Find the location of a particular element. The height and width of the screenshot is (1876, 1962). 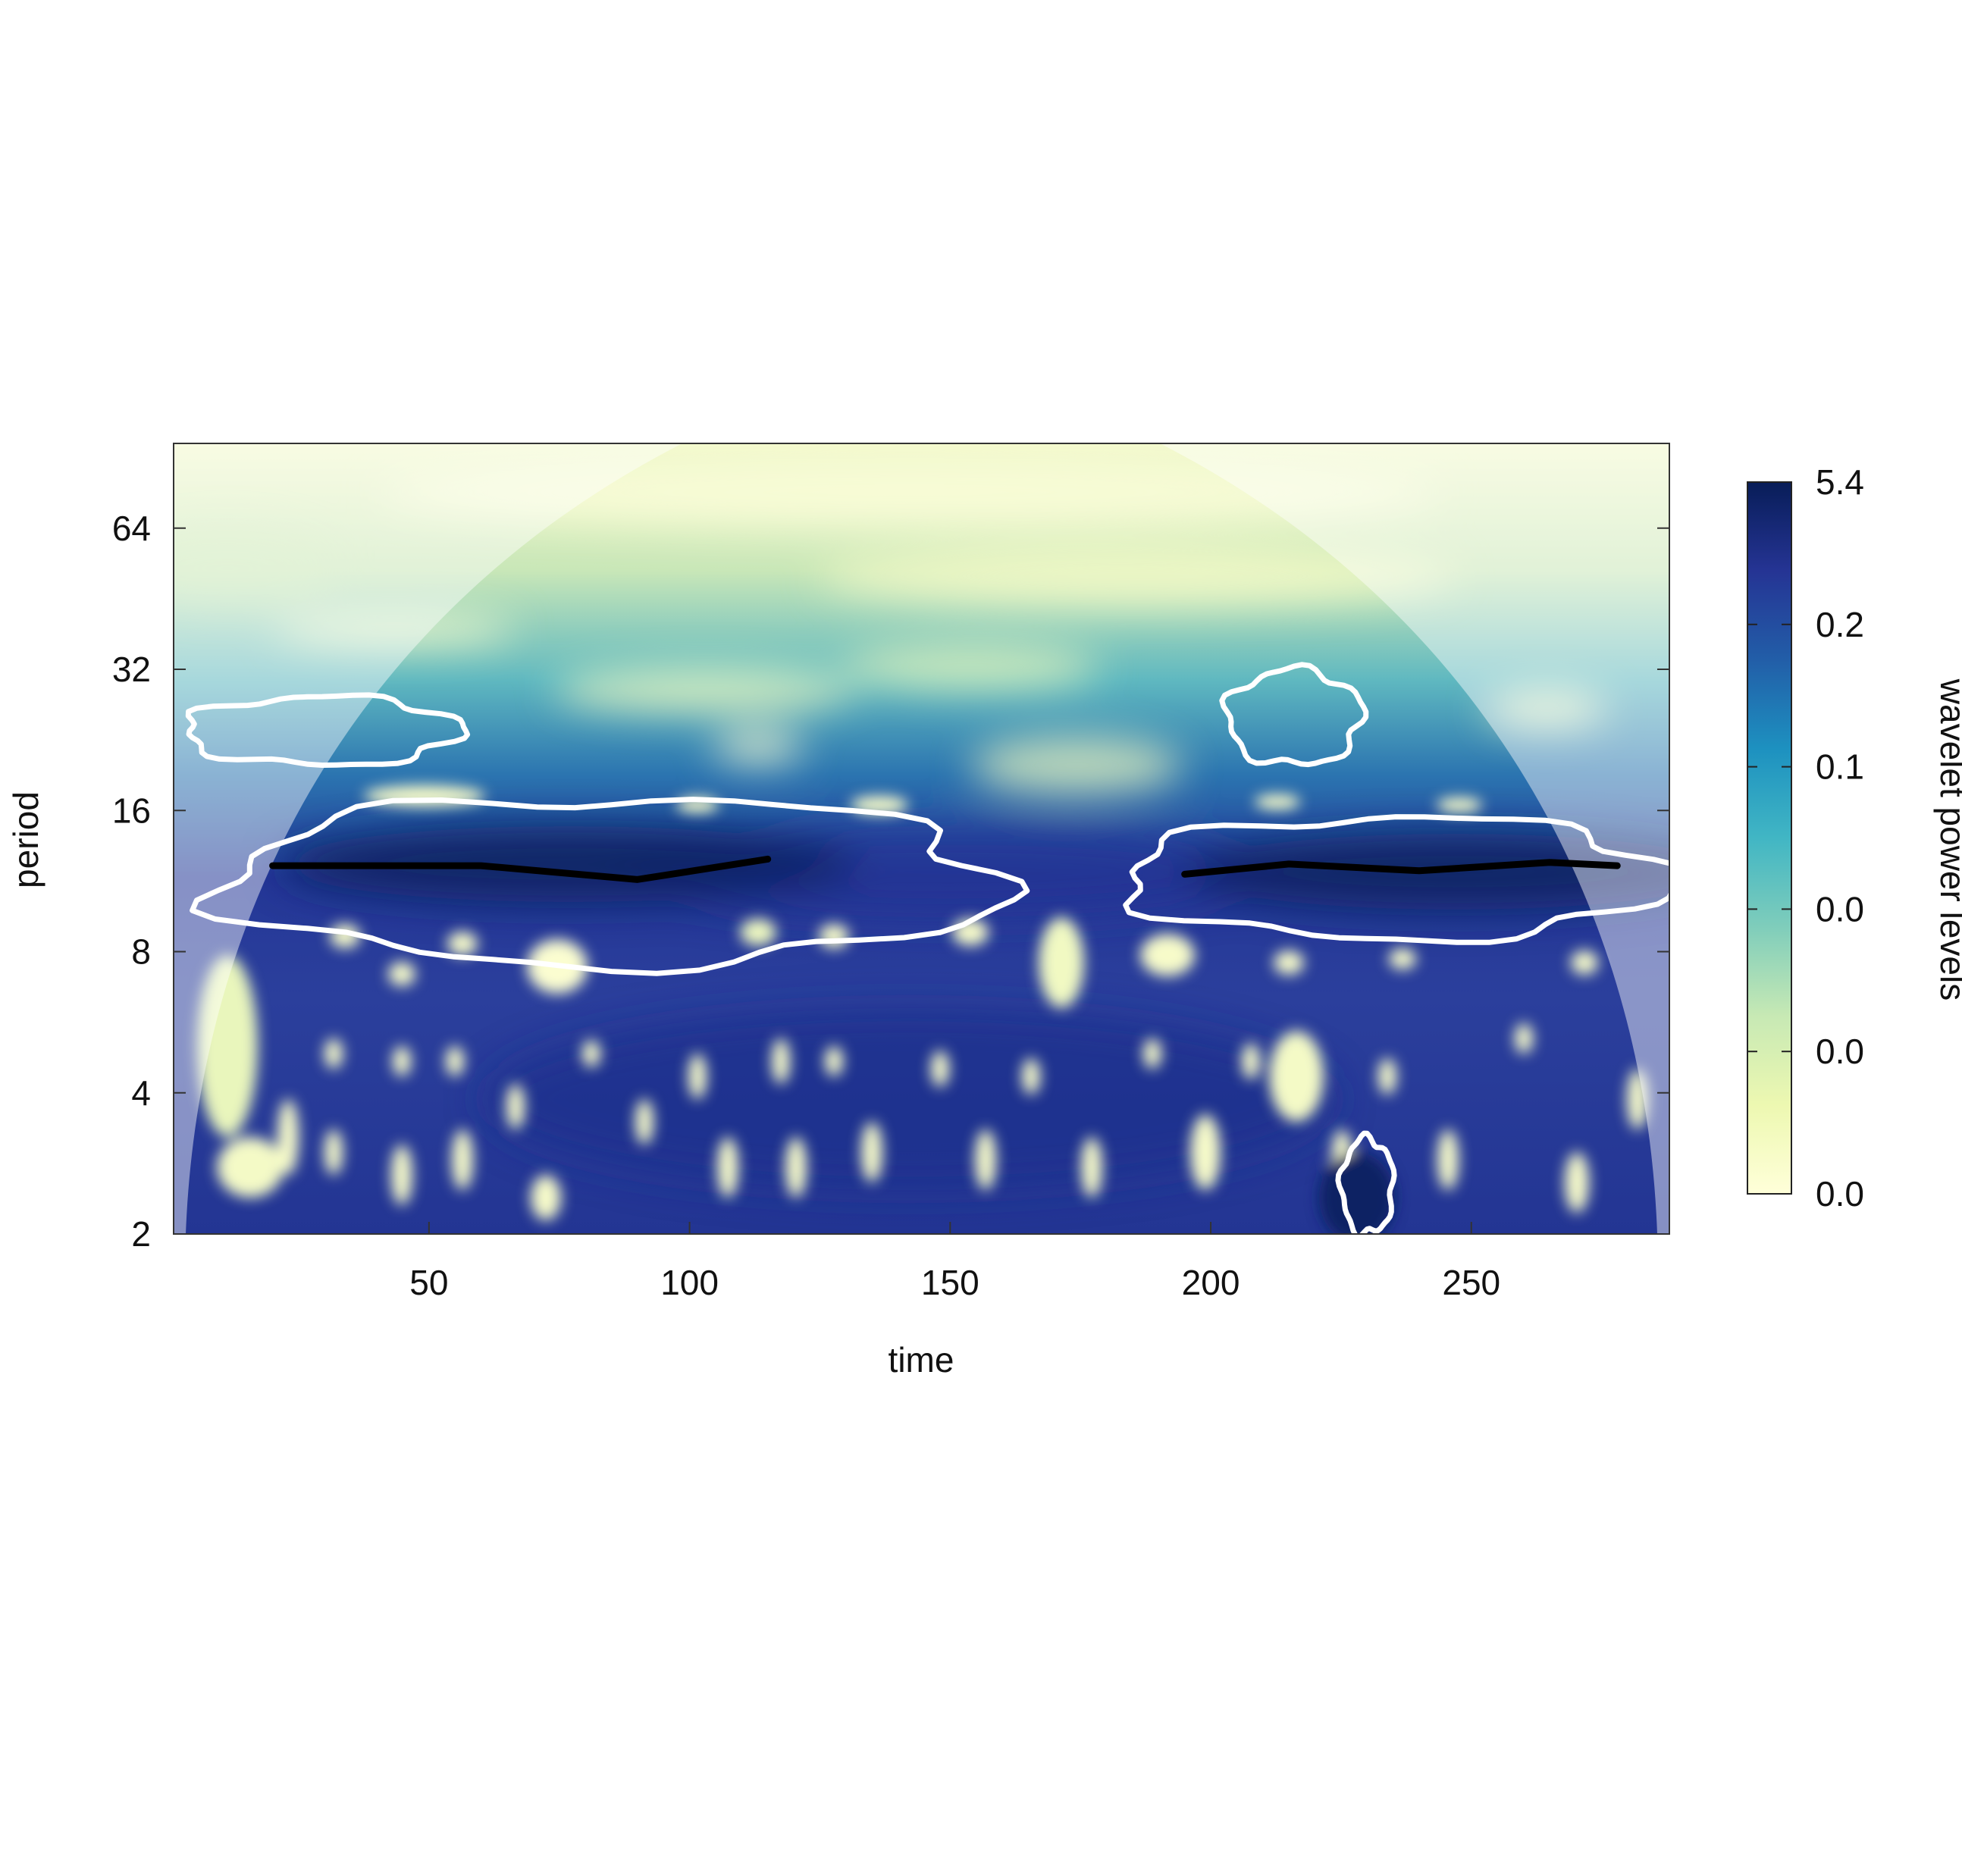

x-tick-label: 250 is located at coordinates (1471, 1282).